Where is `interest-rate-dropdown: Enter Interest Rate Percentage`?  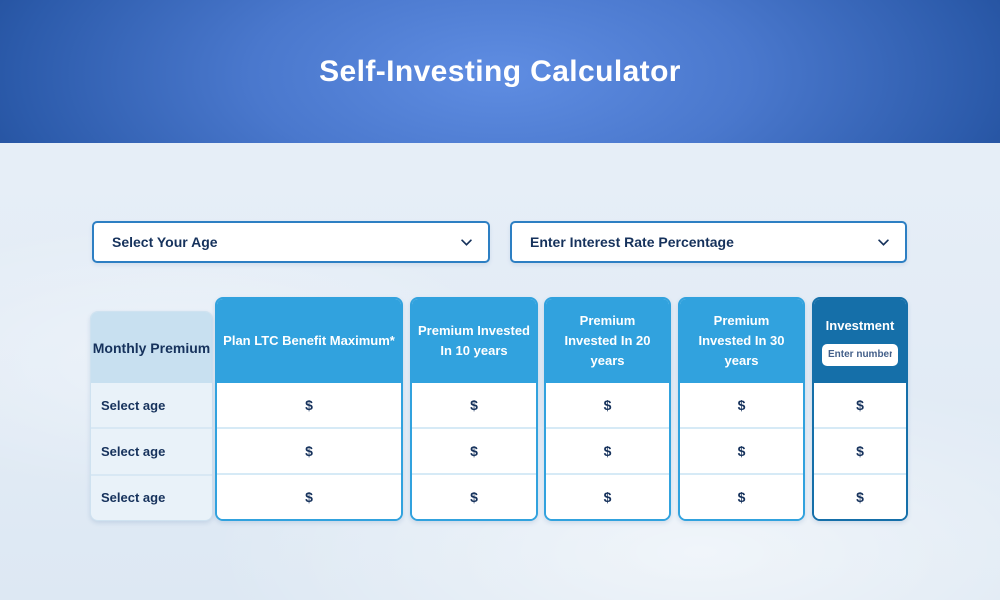 interest-rate-dropdown: Enter Interest Rate Percentage is located at coordinates (708, 242).